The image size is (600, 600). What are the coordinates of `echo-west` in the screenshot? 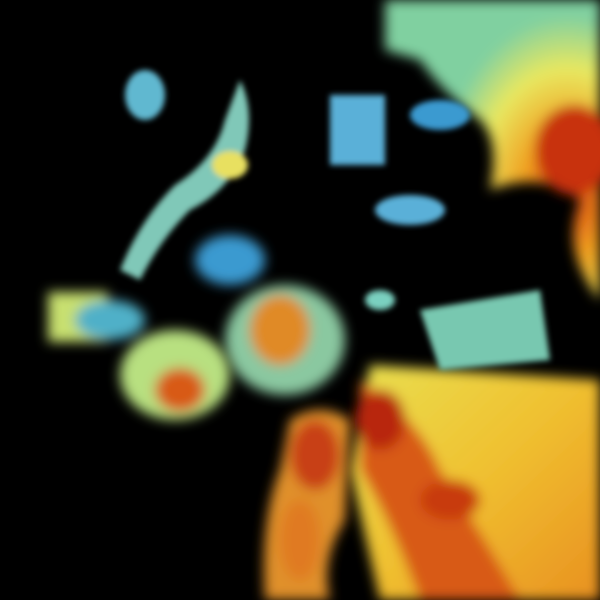 It's located at (139, 356).